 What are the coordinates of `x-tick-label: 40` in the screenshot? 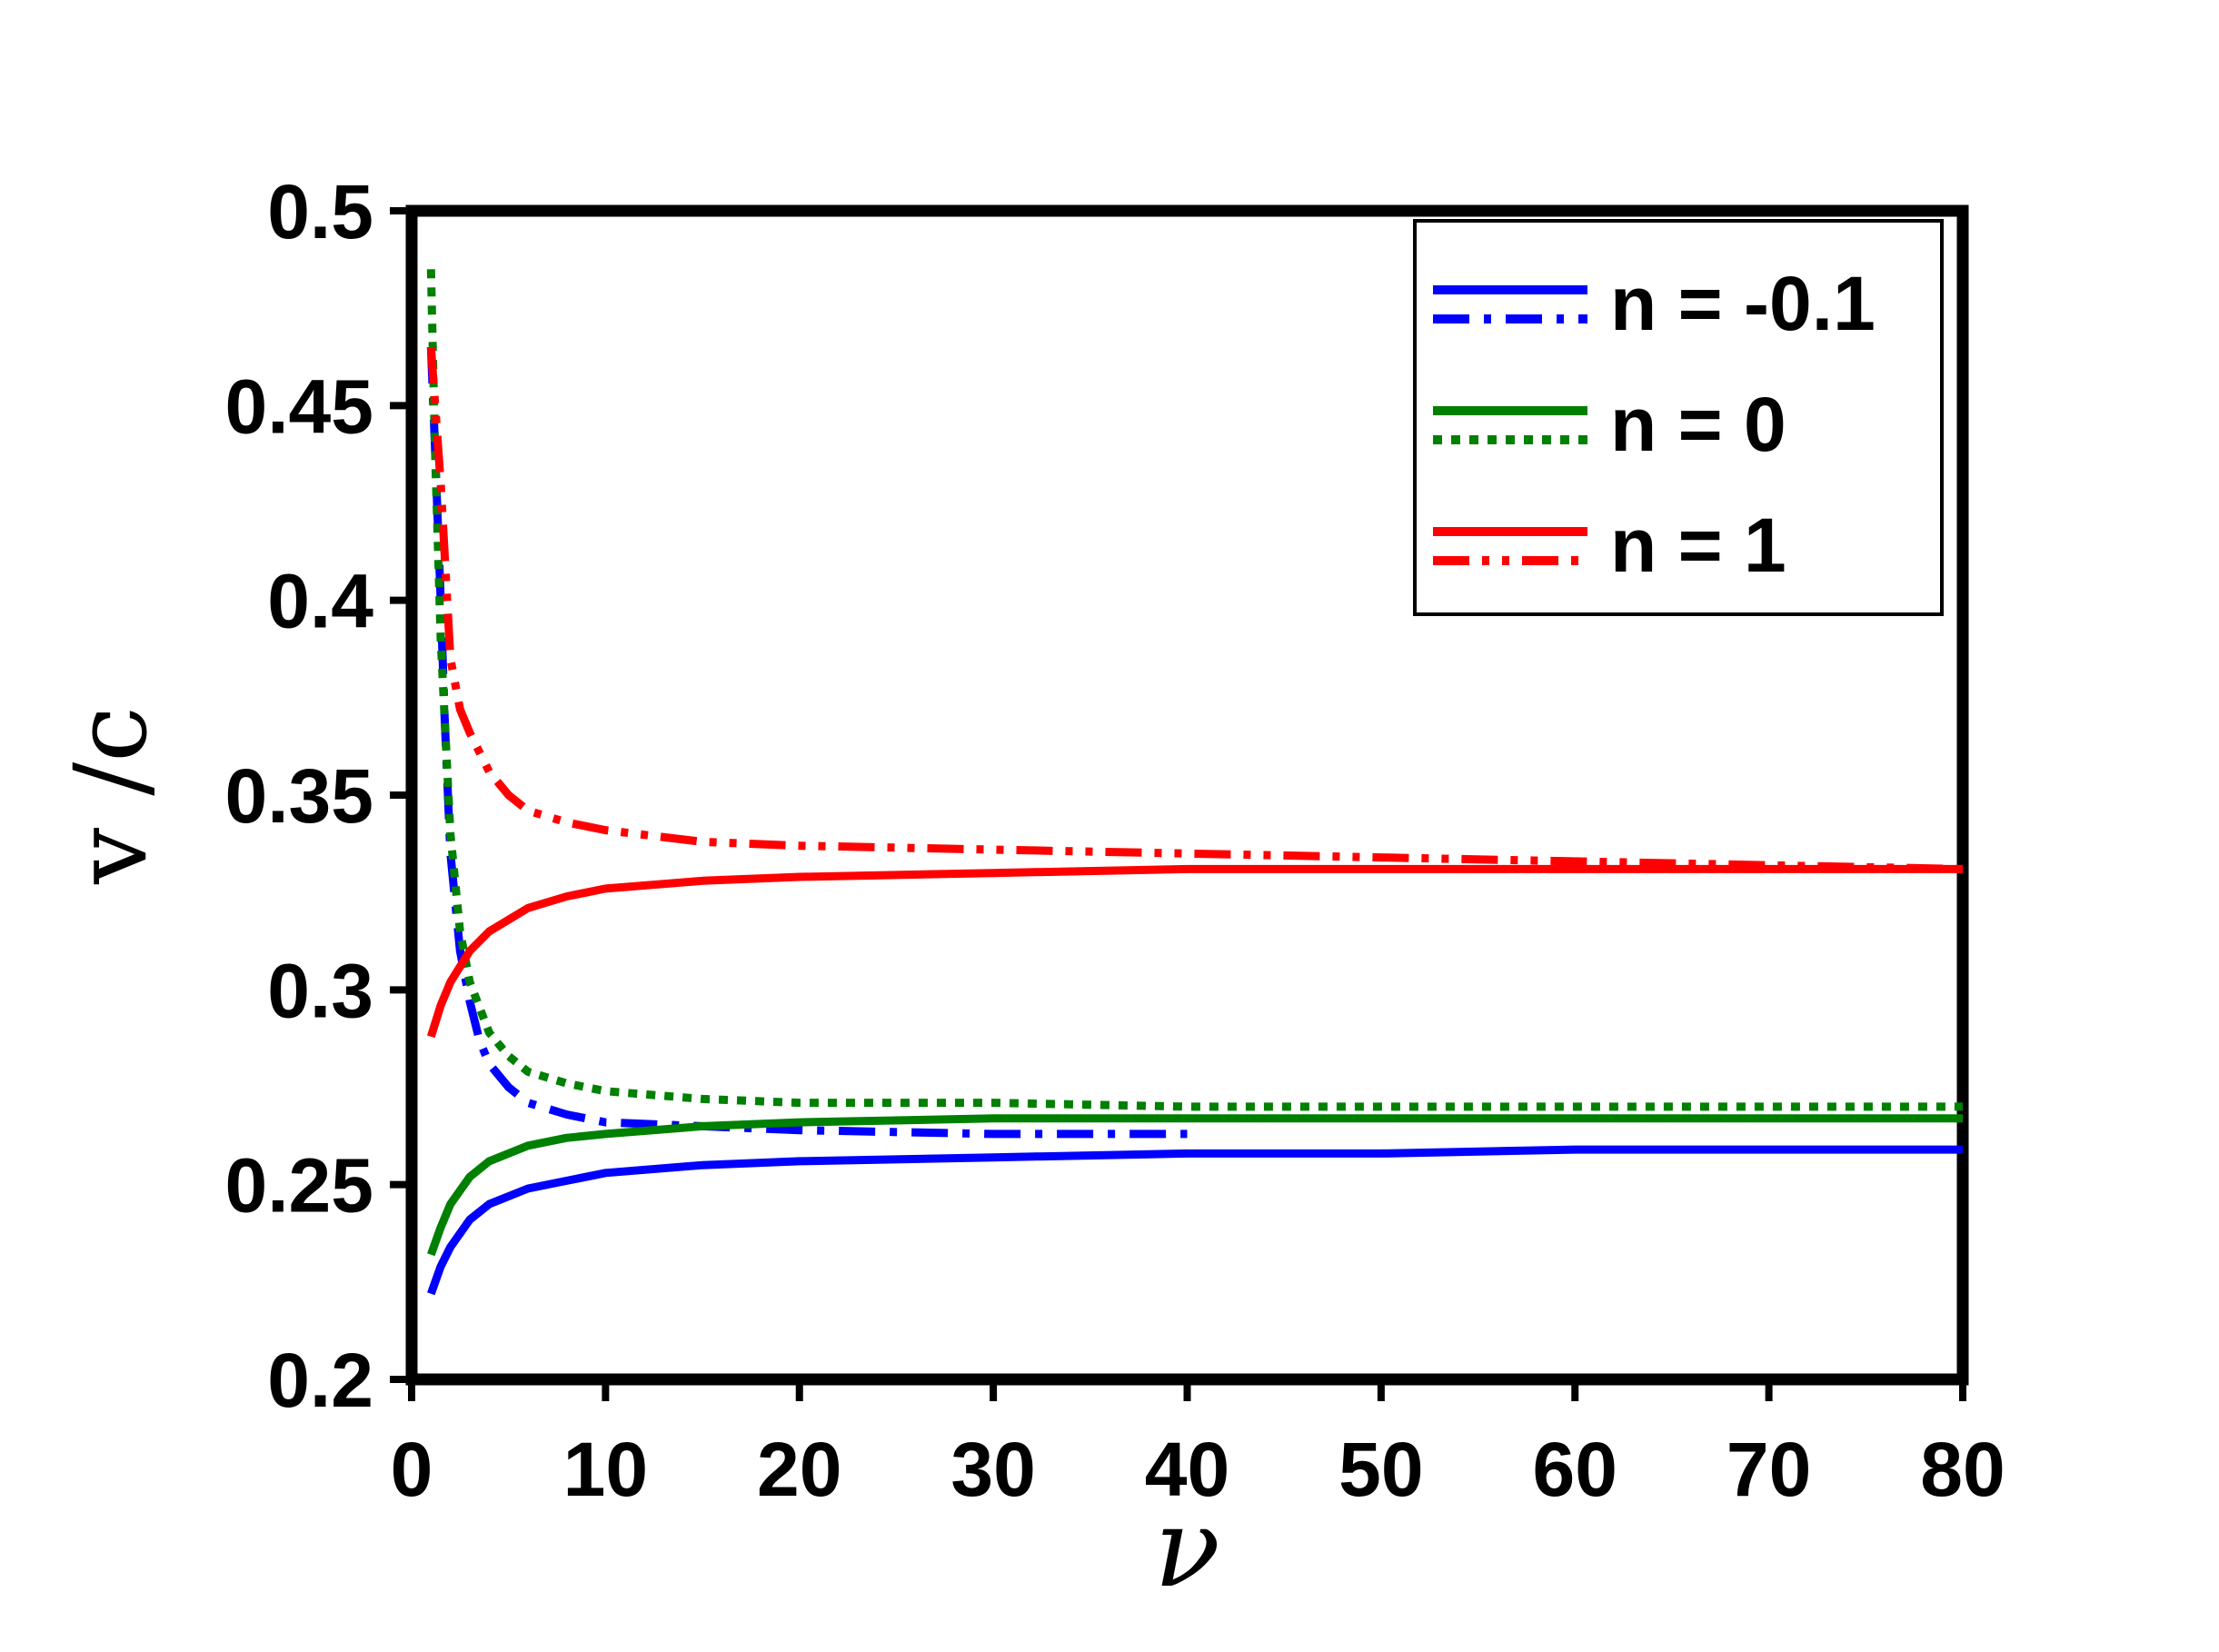 It's located at (1187, 1469).